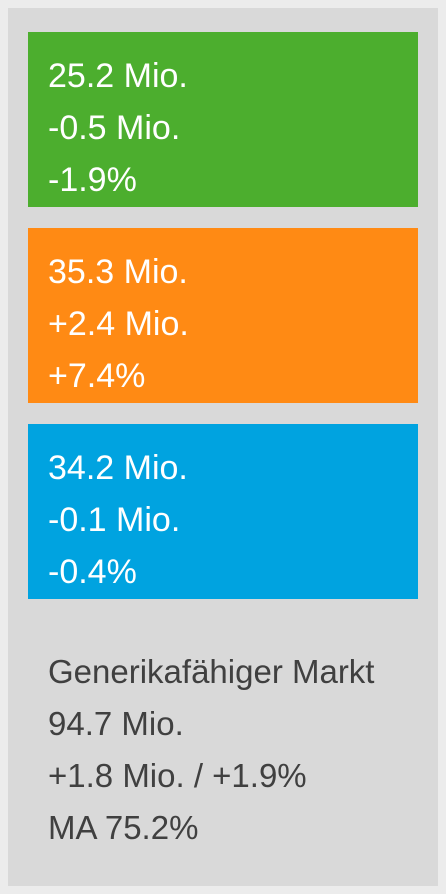 The height and width of the screenshot is (894, 446). Describe the element at coordinates (116, 723) in the screenshot. I see `summary-text: 94.7 Mio.` at that location.